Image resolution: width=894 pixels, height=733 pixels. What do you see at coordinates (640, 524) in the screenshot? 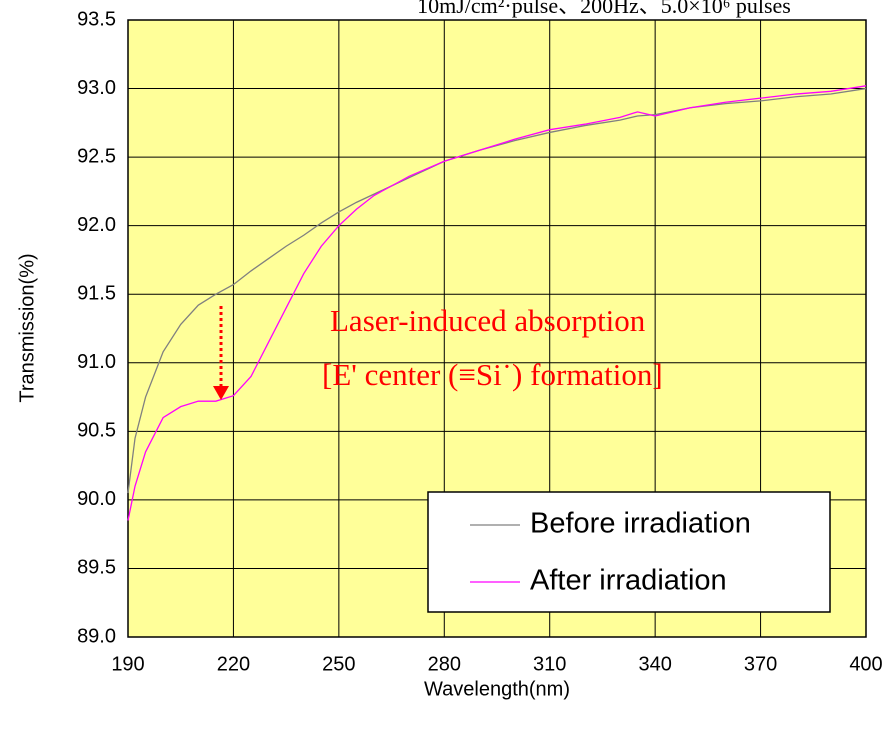
I see `legend-label: Before irradiation` at bounding box center [640, 524].